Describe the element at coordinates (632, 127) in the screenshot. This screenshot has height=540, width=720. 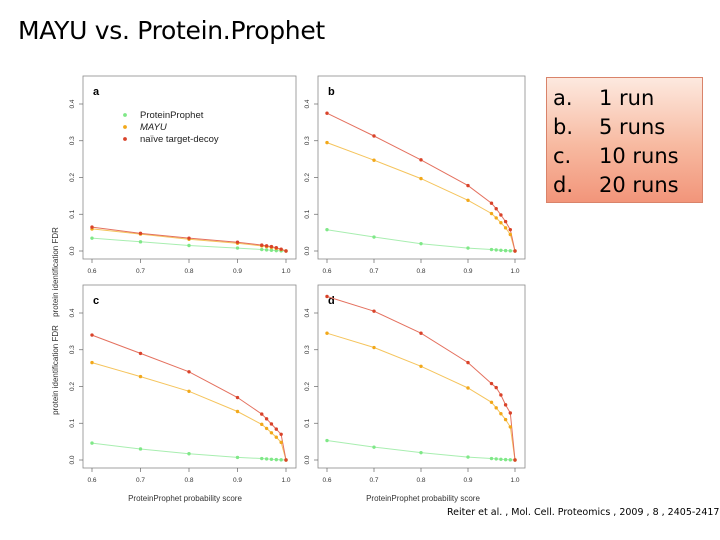
I see `run-label: 5 runs` at that location.